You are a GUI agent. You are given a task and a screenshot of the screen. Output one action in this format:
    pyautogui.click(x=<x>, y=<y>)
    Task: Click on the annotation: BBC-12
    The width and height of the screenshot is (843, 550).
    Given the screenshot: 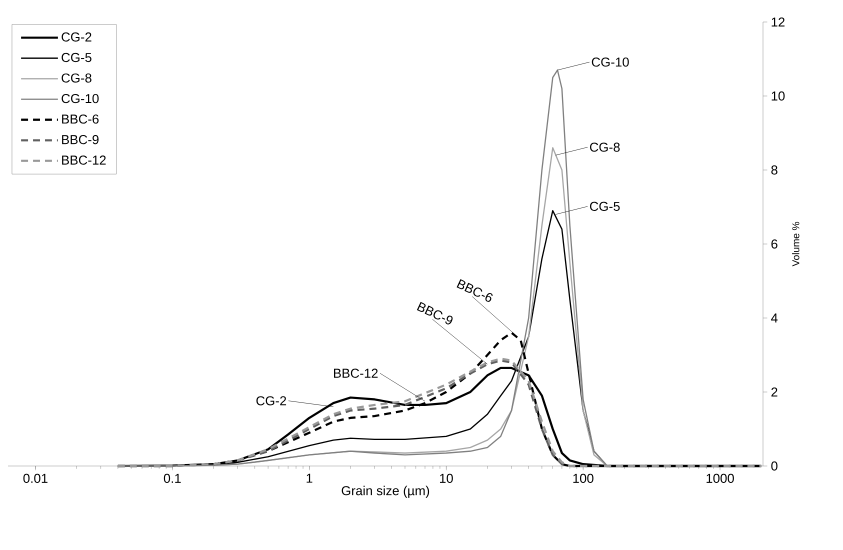 What is the action you would take?
    pyautogui.click(x=356, y=373)
    